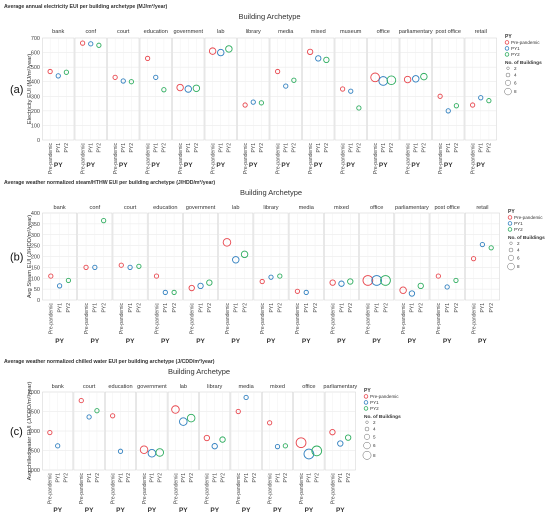  What do you see at coordinates (38, 301) in the screenshot?
I see `y-tick-label: 0` at bounding box center [38, 301].